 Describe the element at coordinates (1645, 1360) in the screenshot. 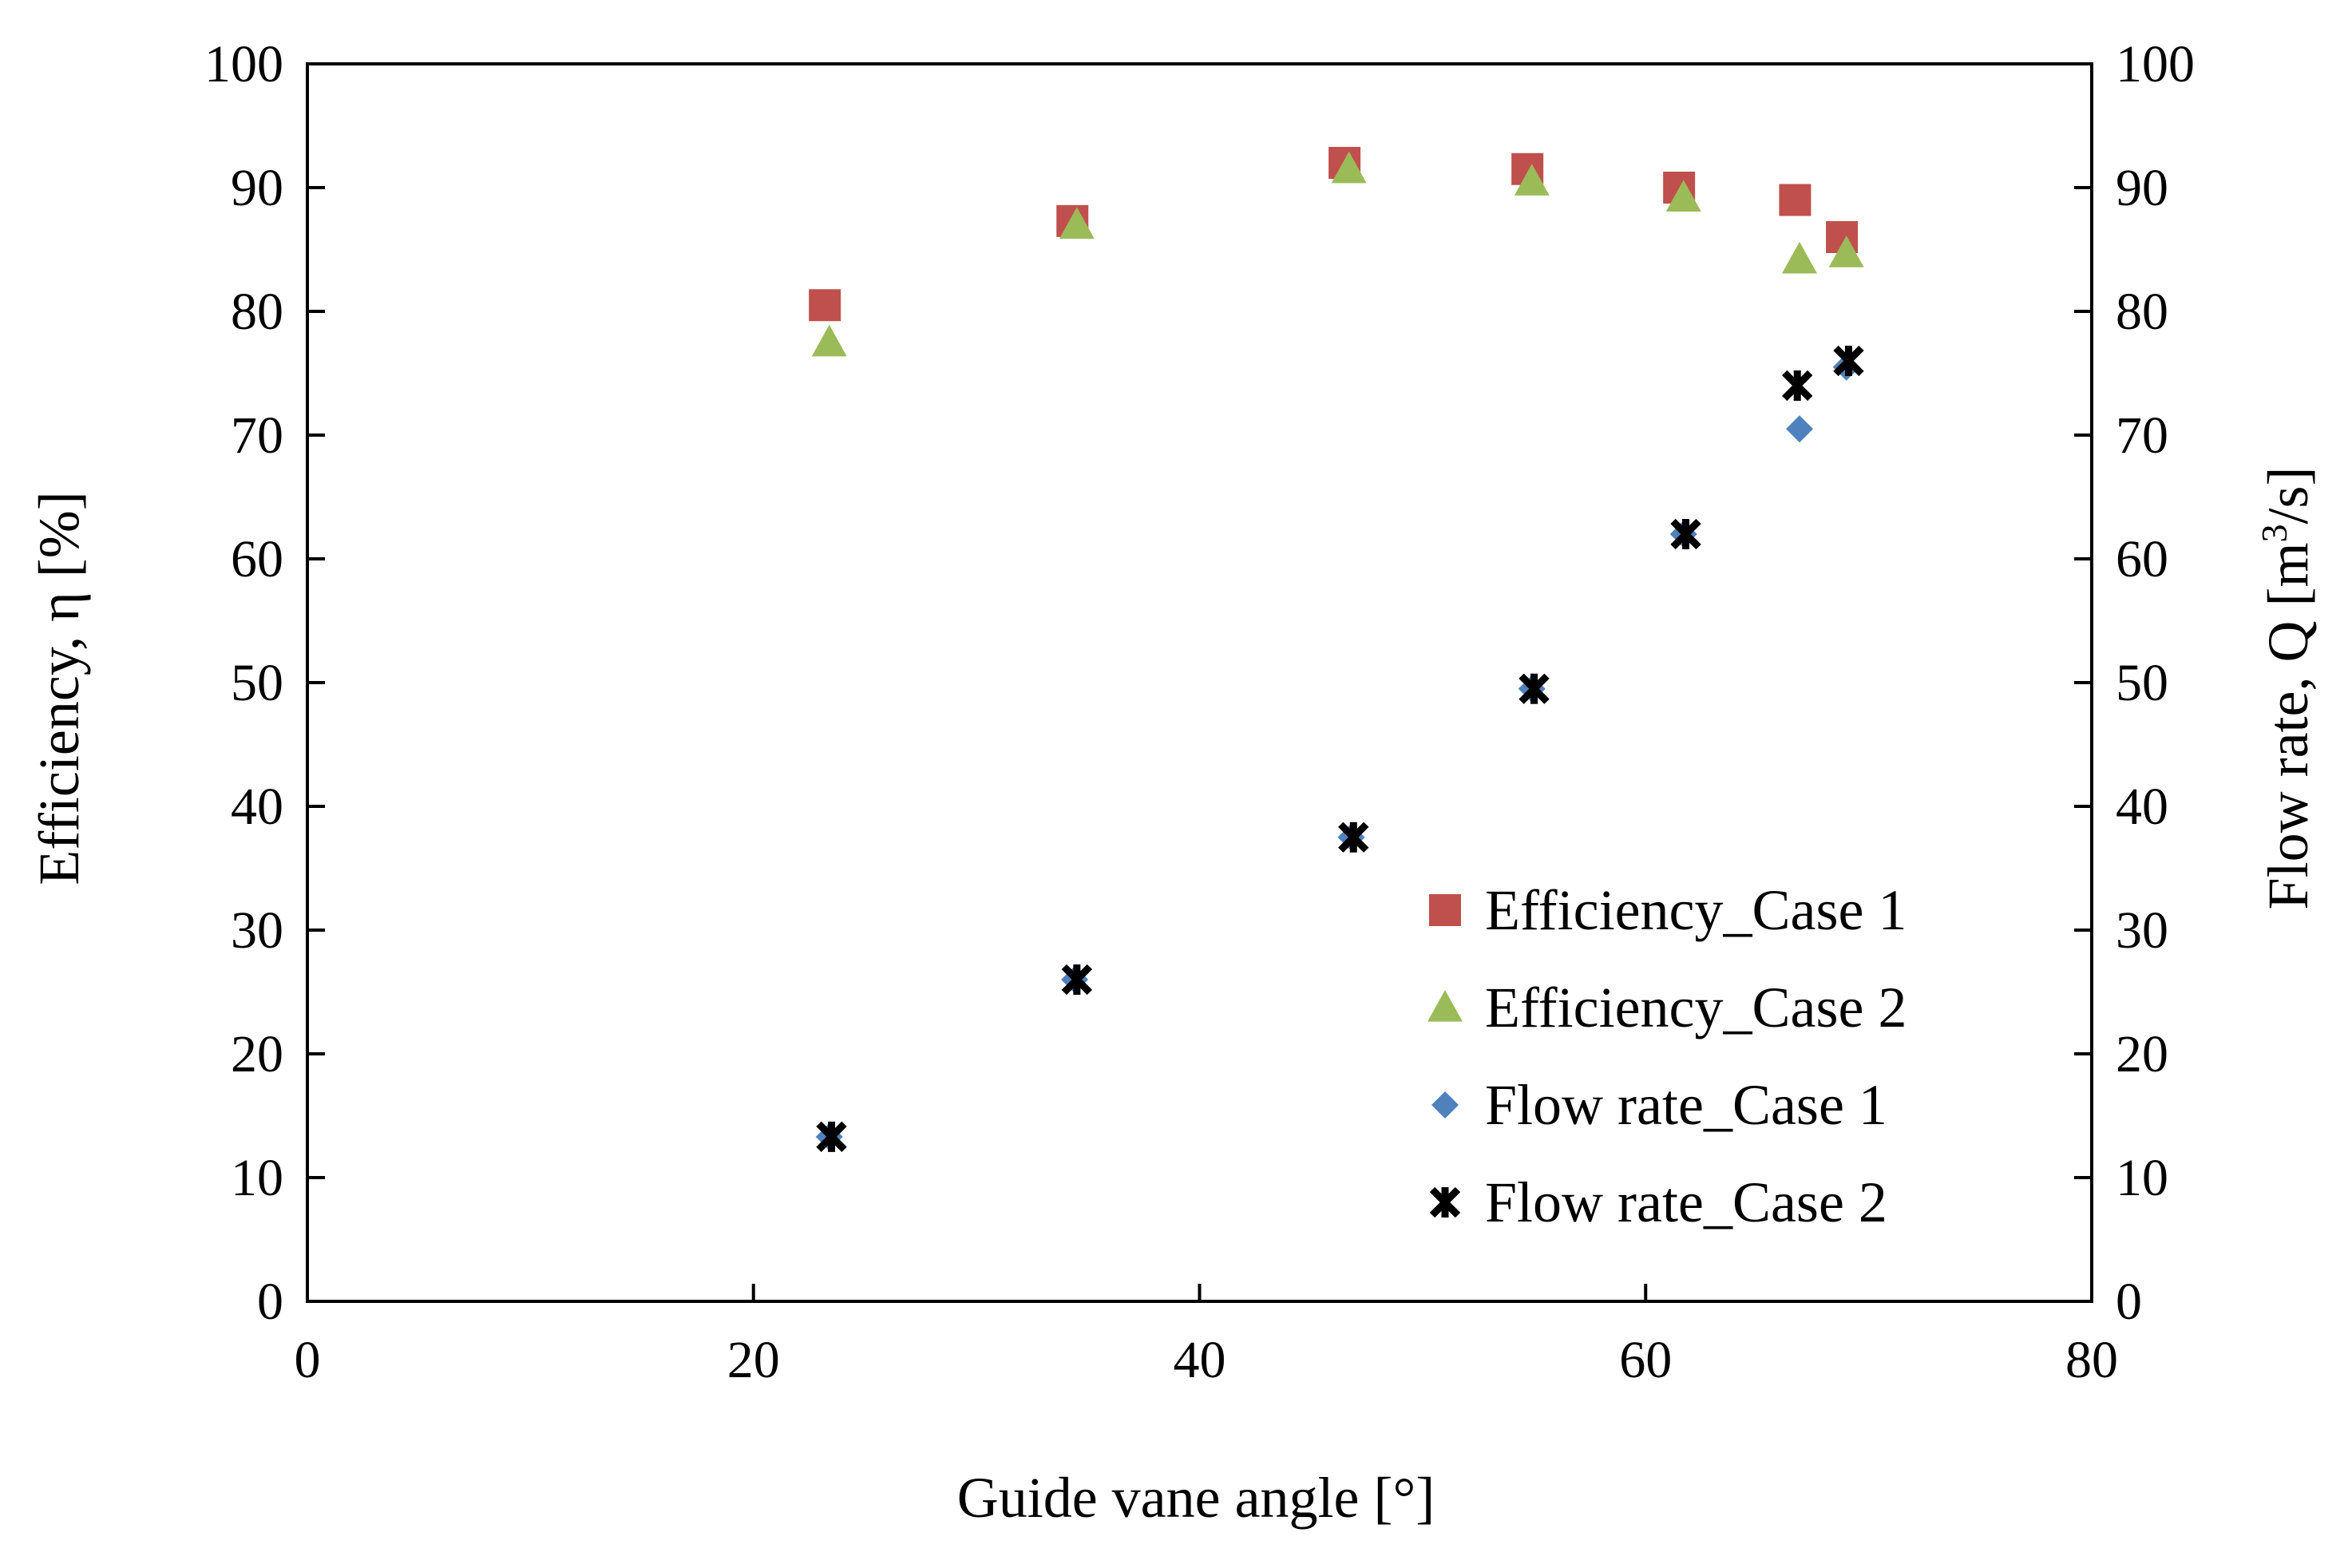

I see `x-tick-label: 60` at that location.